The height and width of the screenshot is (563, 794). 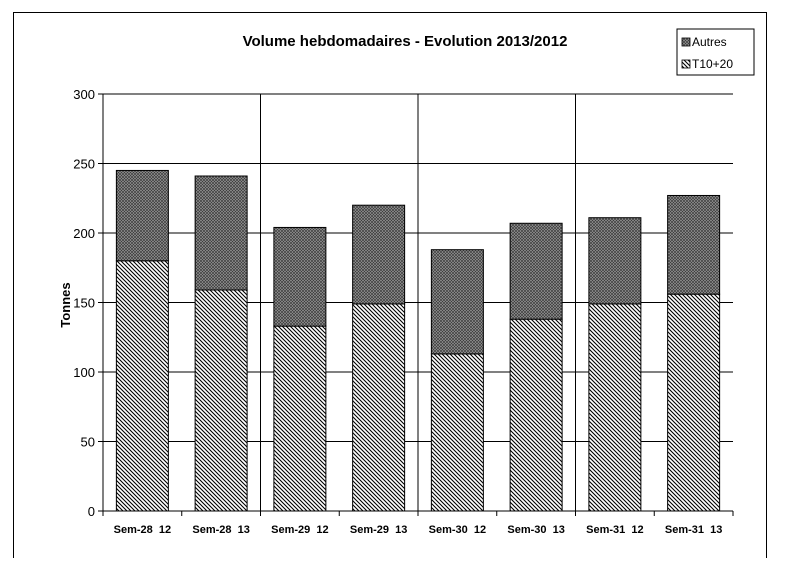 What do you see at coordinates (535, 530) in the screenshot?
I see `x-tick-label-5: Sem-30 13` at bounding box center [535, 530].